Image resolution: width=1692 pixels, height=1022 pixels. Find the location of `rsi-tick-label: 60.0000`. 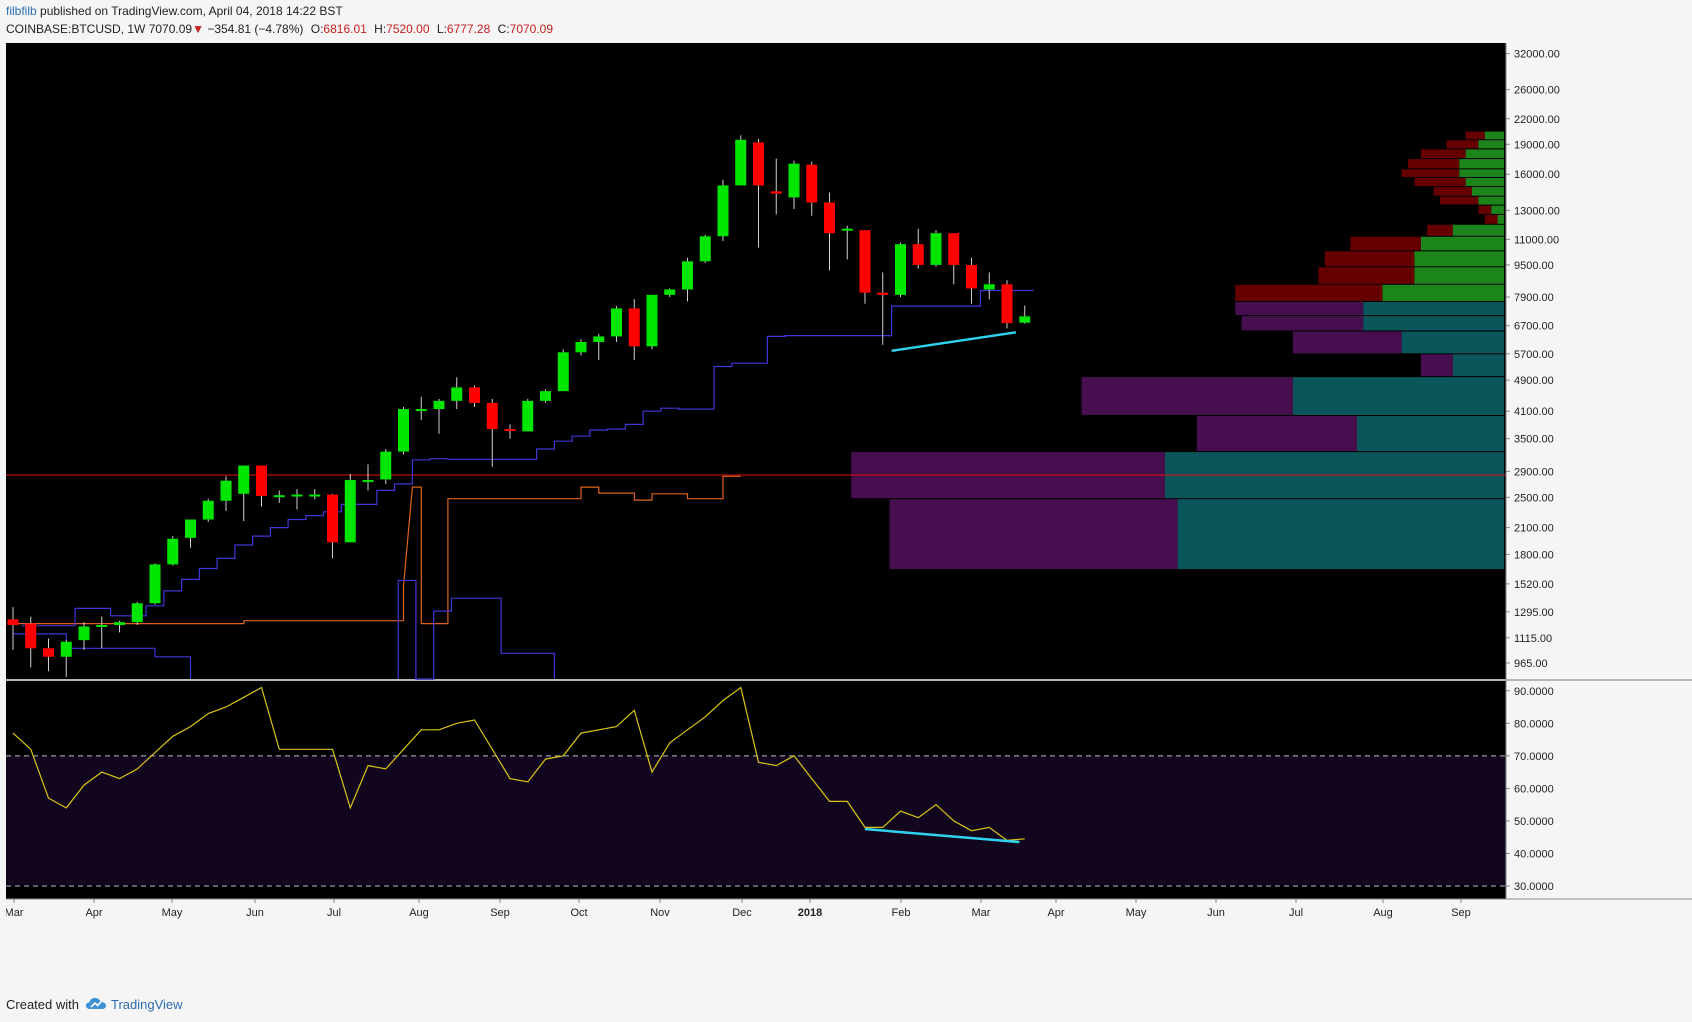

rsi-tick-label: 60.0000 is located at coordinates (1534, 789).